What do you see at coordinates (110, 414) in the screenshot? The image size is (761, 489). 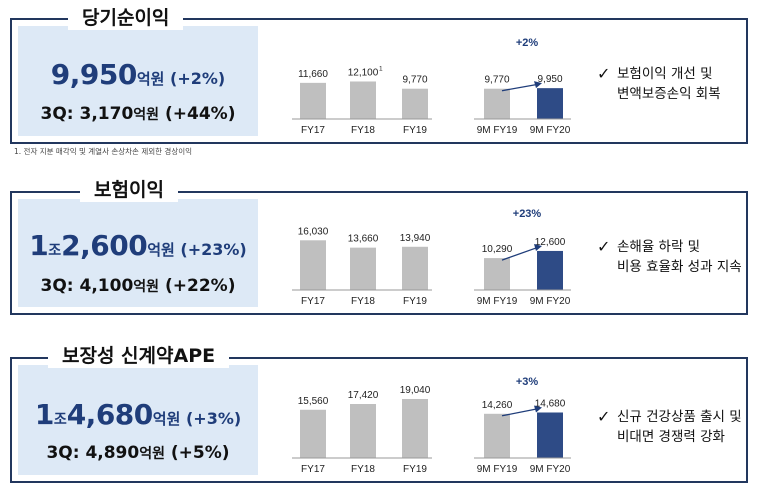 I see `kpi-main-number: 4,680` at bounding box center [110, 414].